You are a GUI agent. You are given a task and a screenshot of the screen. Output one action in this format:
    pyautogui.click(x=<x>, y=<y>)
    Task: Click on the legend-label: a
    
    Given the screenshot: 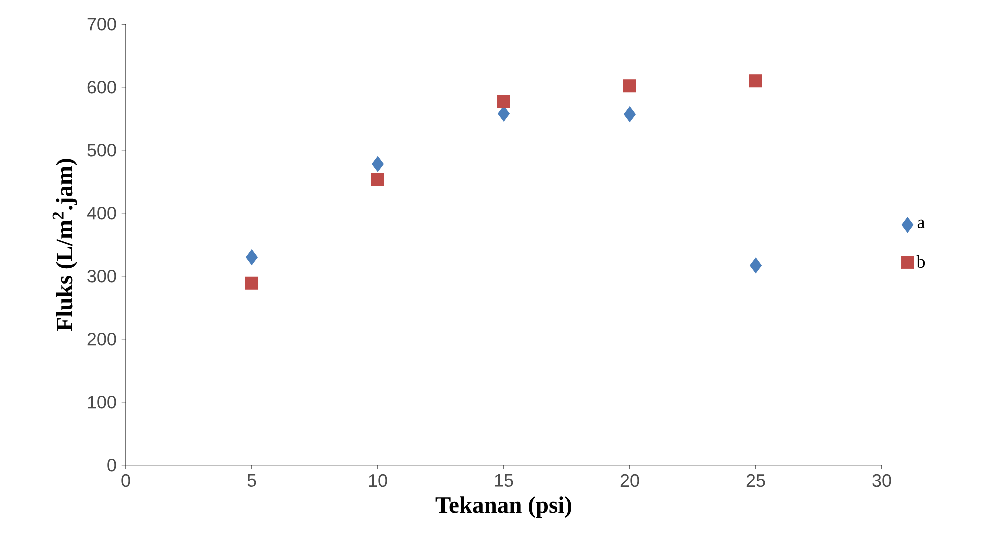 What is the action you would take?
    pyautogui.click(x=922, y=224)
    